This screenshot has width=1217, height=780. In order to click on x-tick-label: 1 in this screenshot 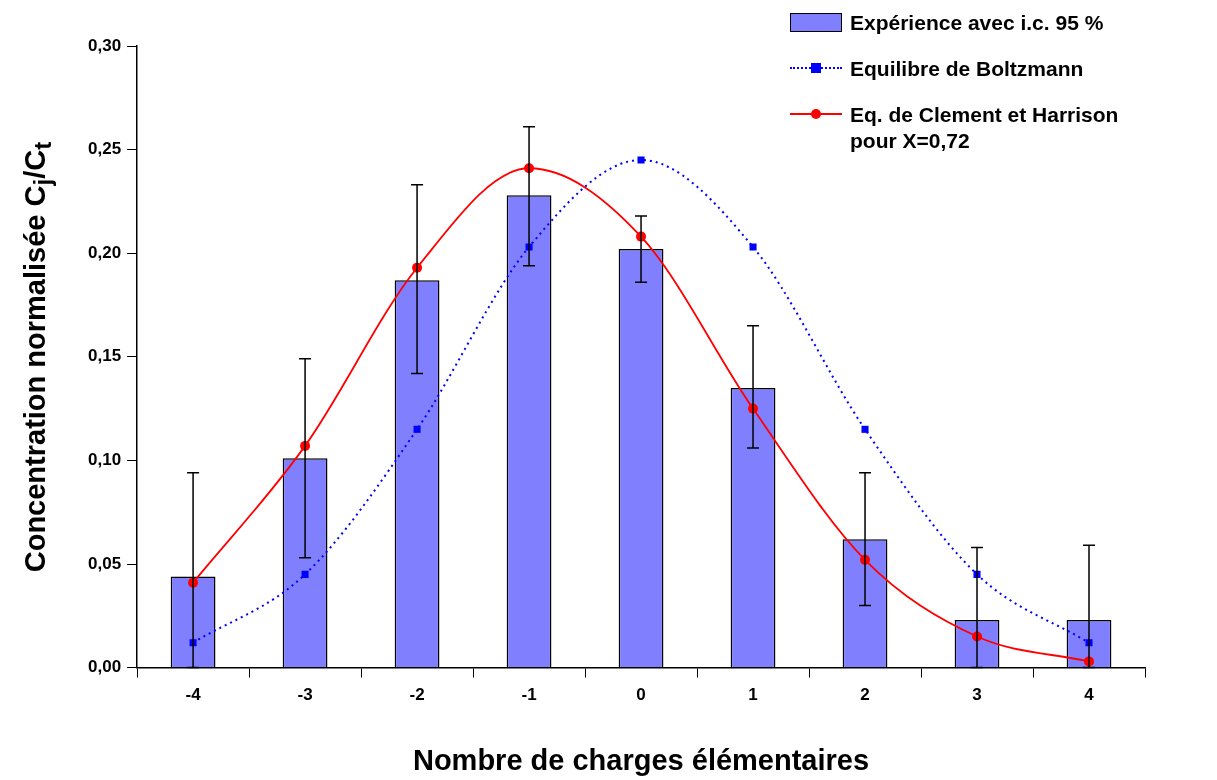, I will do `click(753, 695)`.